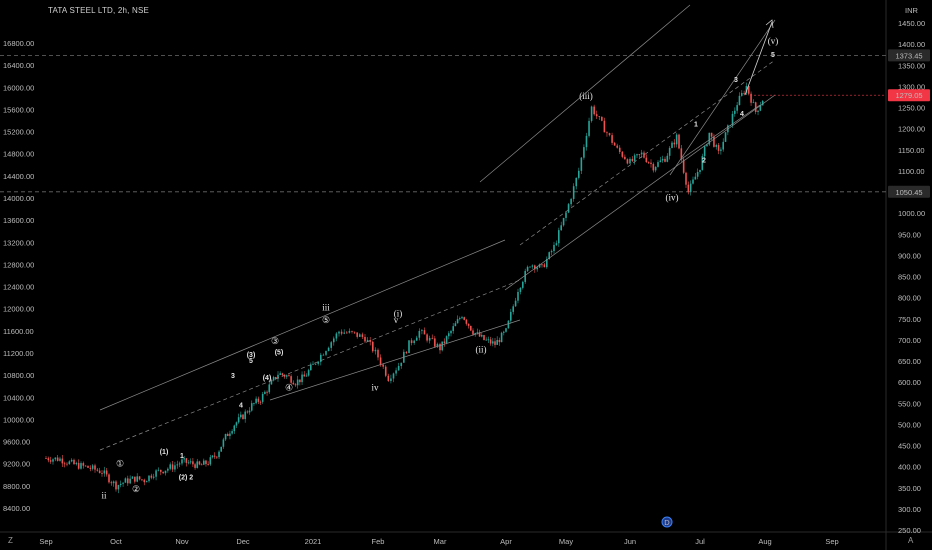  I want to click on right-axis-label: 1150.00, so click(911, 150).